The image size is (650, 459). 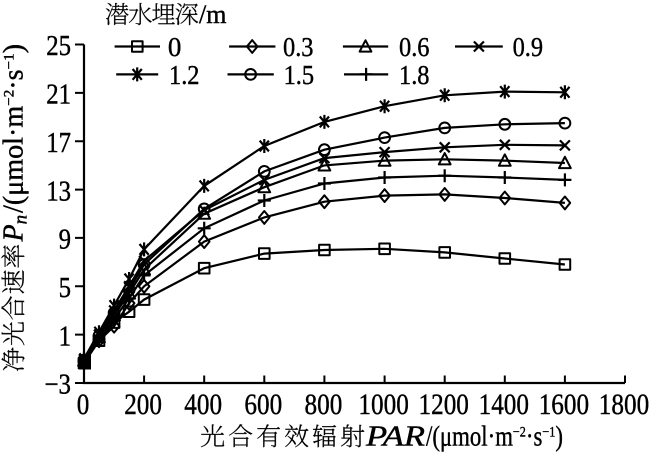 I want to click on svg-text: /m, so click(x=212, y=14).